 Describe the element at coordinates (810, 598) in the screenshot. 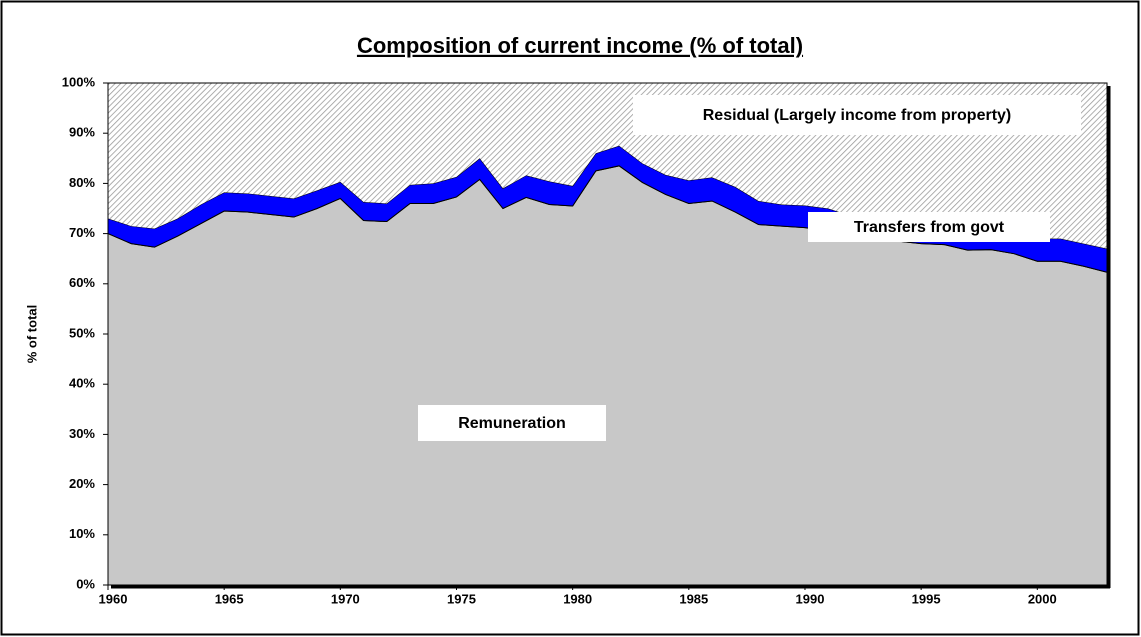

I see `x-tick-label: 1990` at that location.